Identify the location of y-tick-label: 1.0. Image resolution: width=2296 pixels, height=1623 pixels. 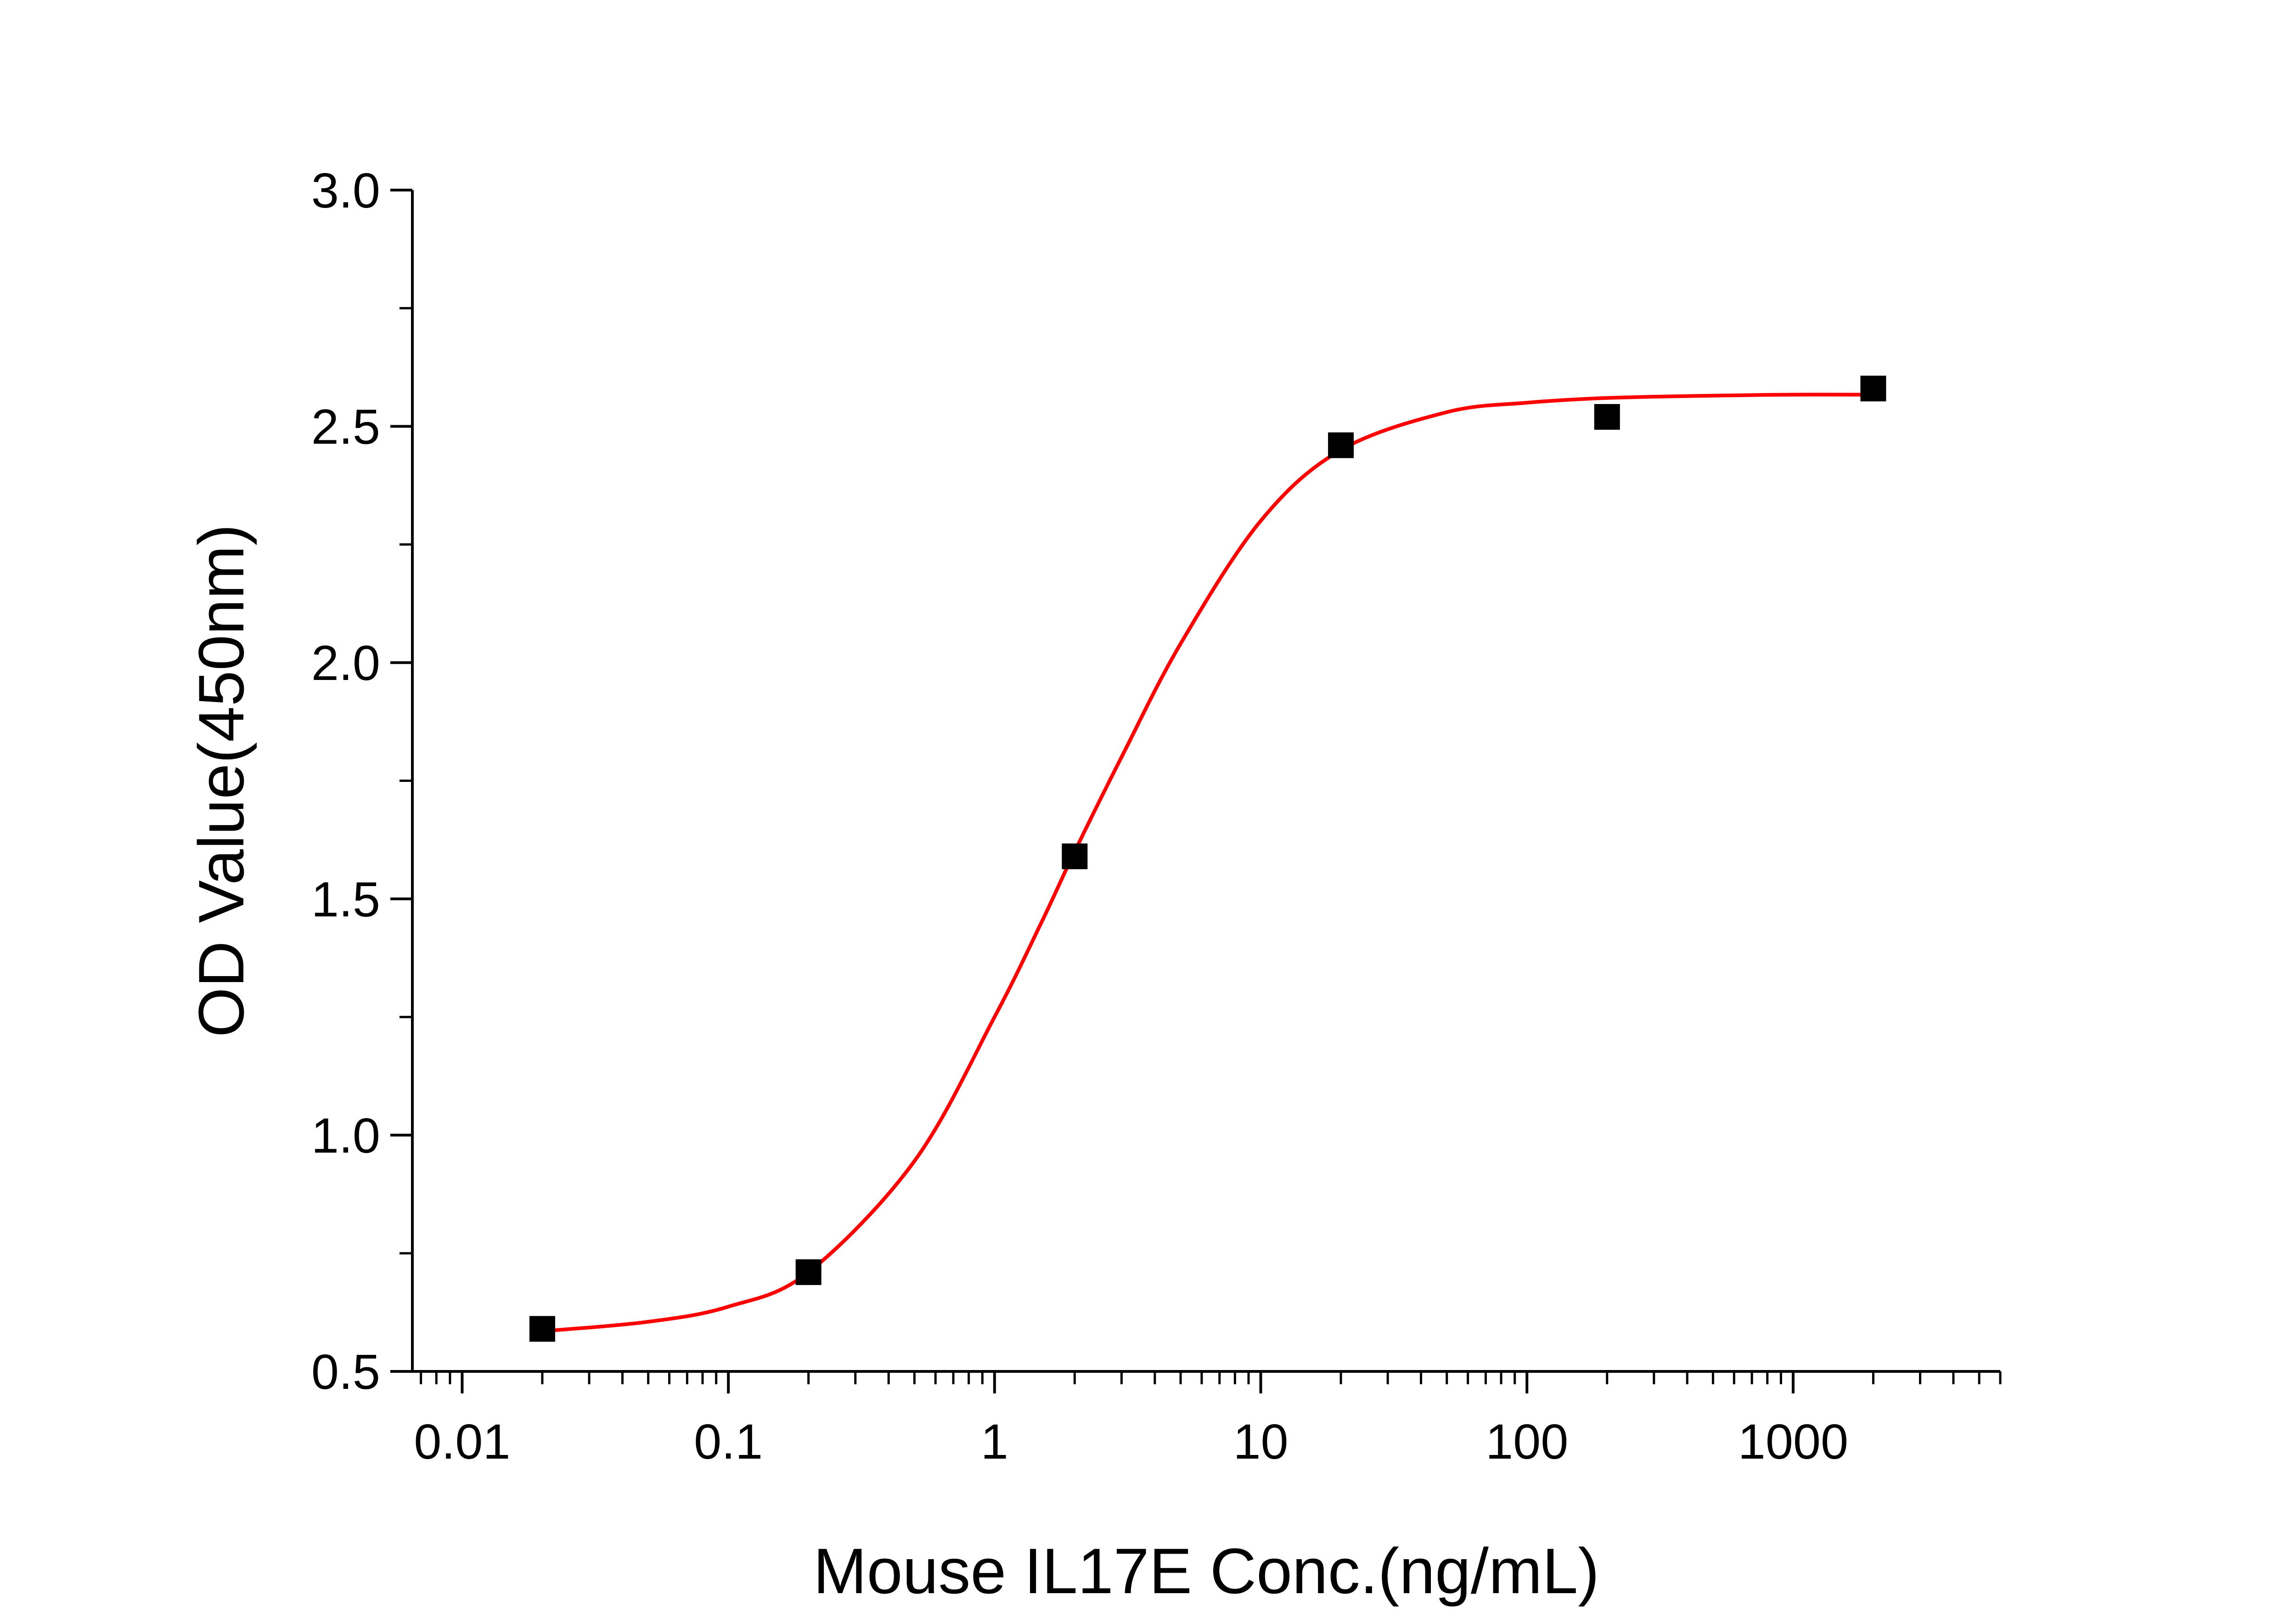
(345, 1135).